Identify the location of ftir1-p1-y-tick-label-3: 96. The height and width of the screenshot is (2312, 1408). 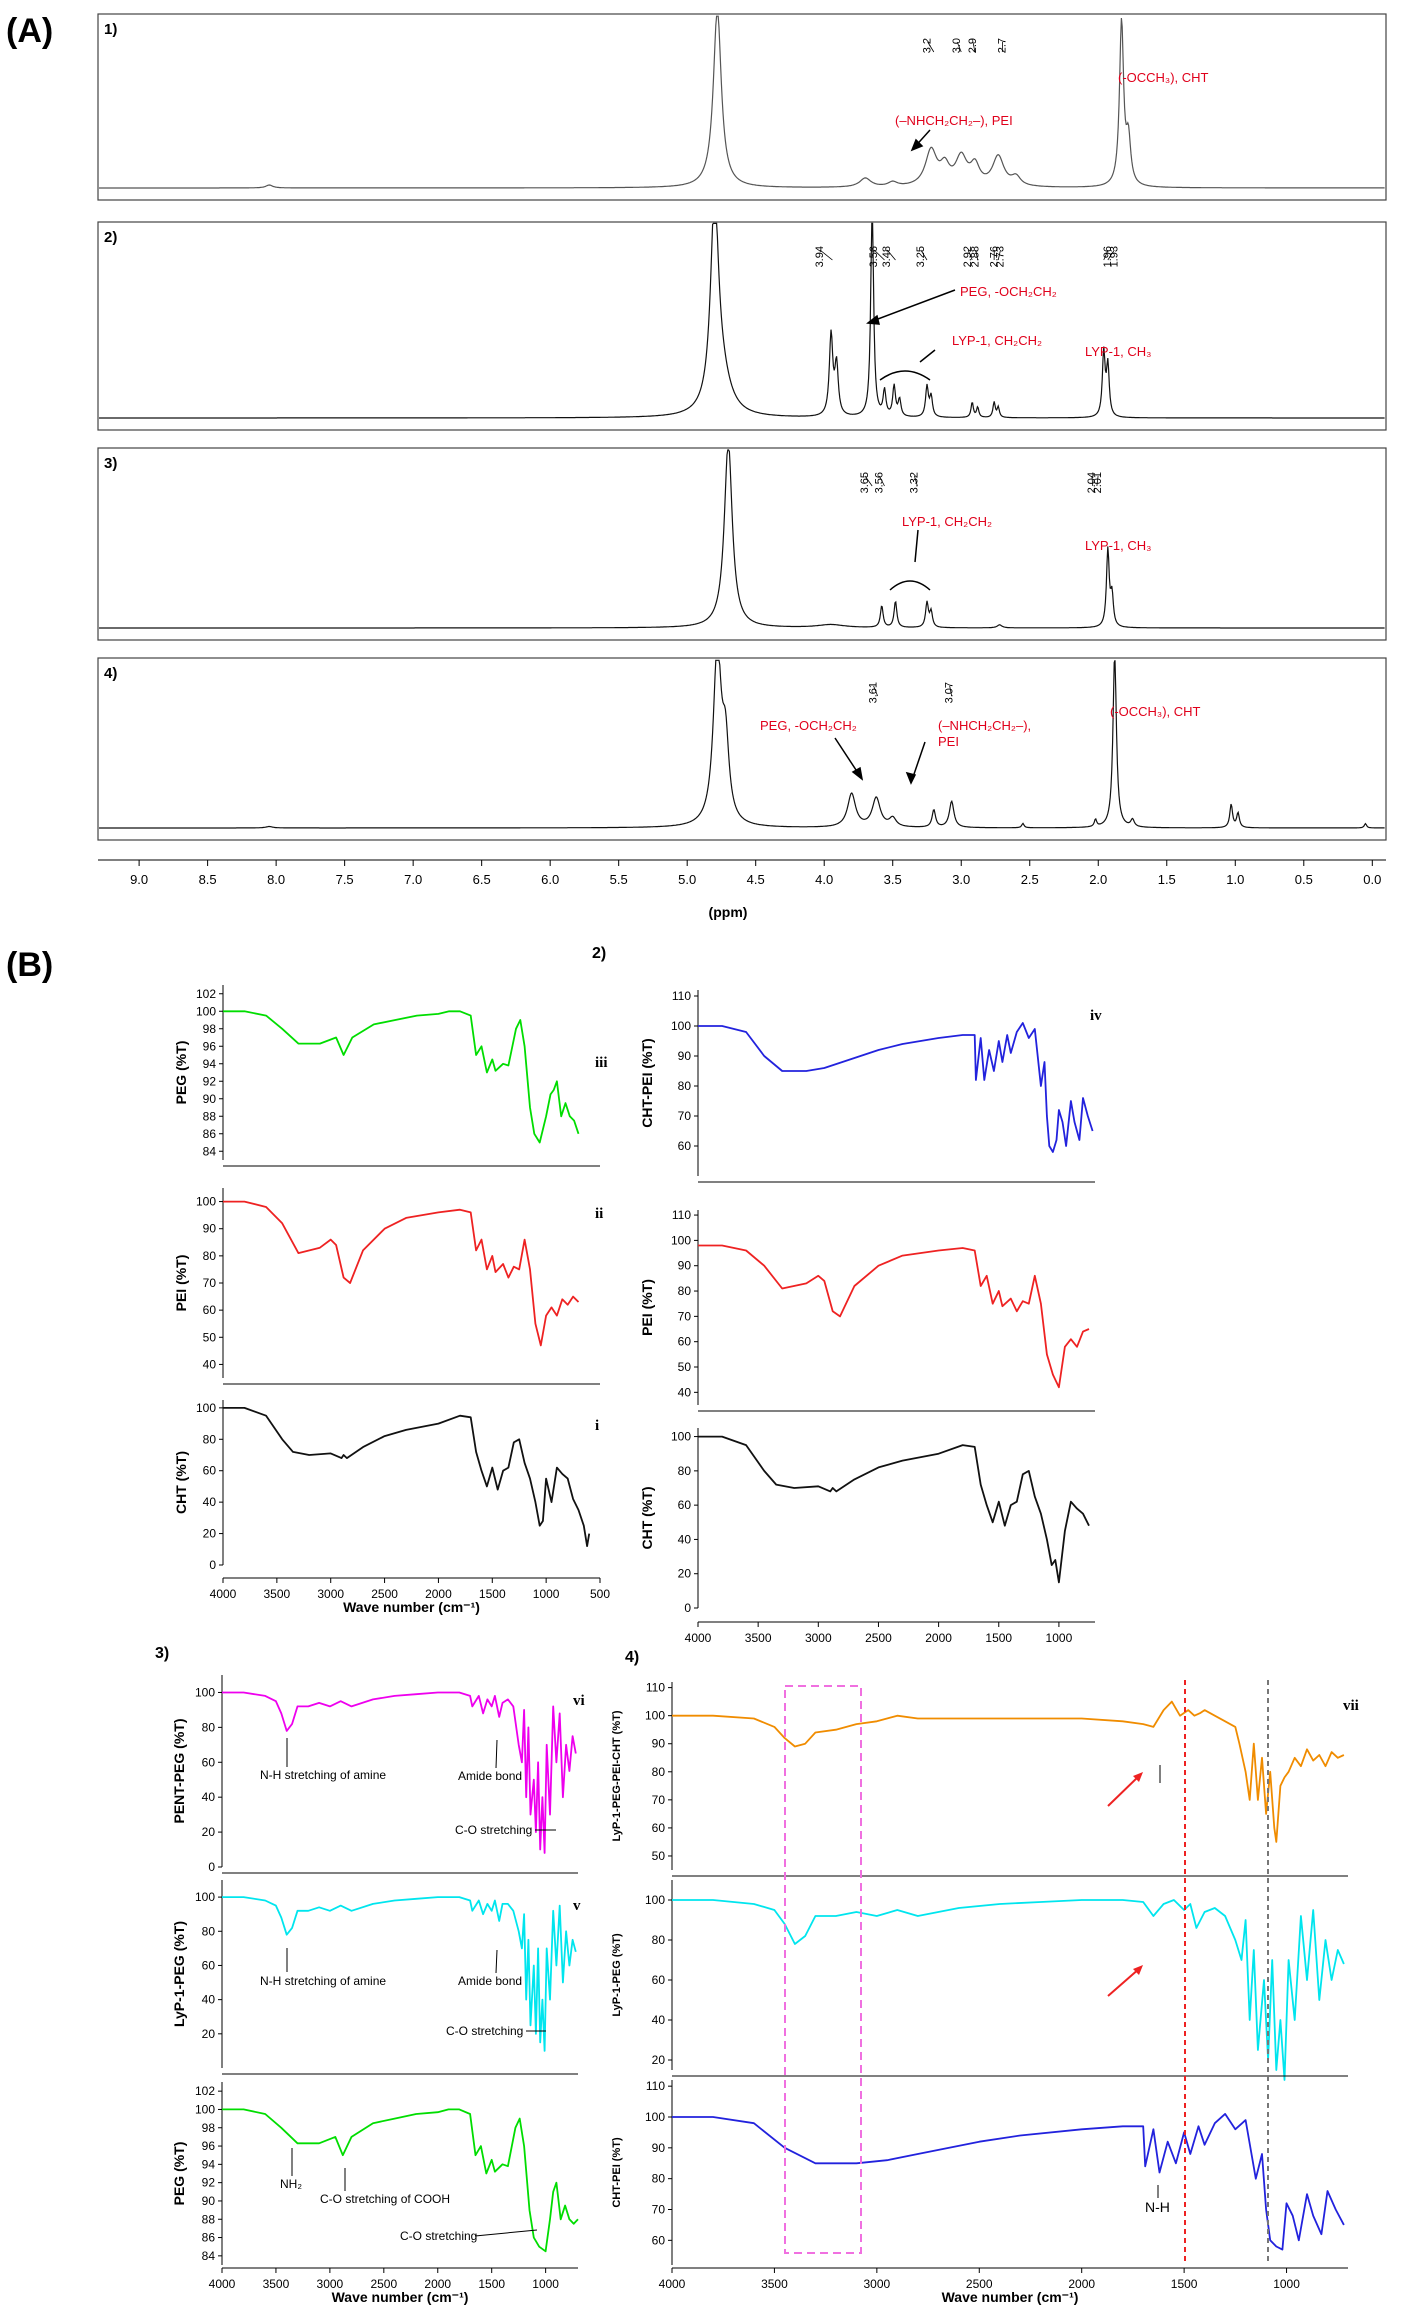
(210, 1046).